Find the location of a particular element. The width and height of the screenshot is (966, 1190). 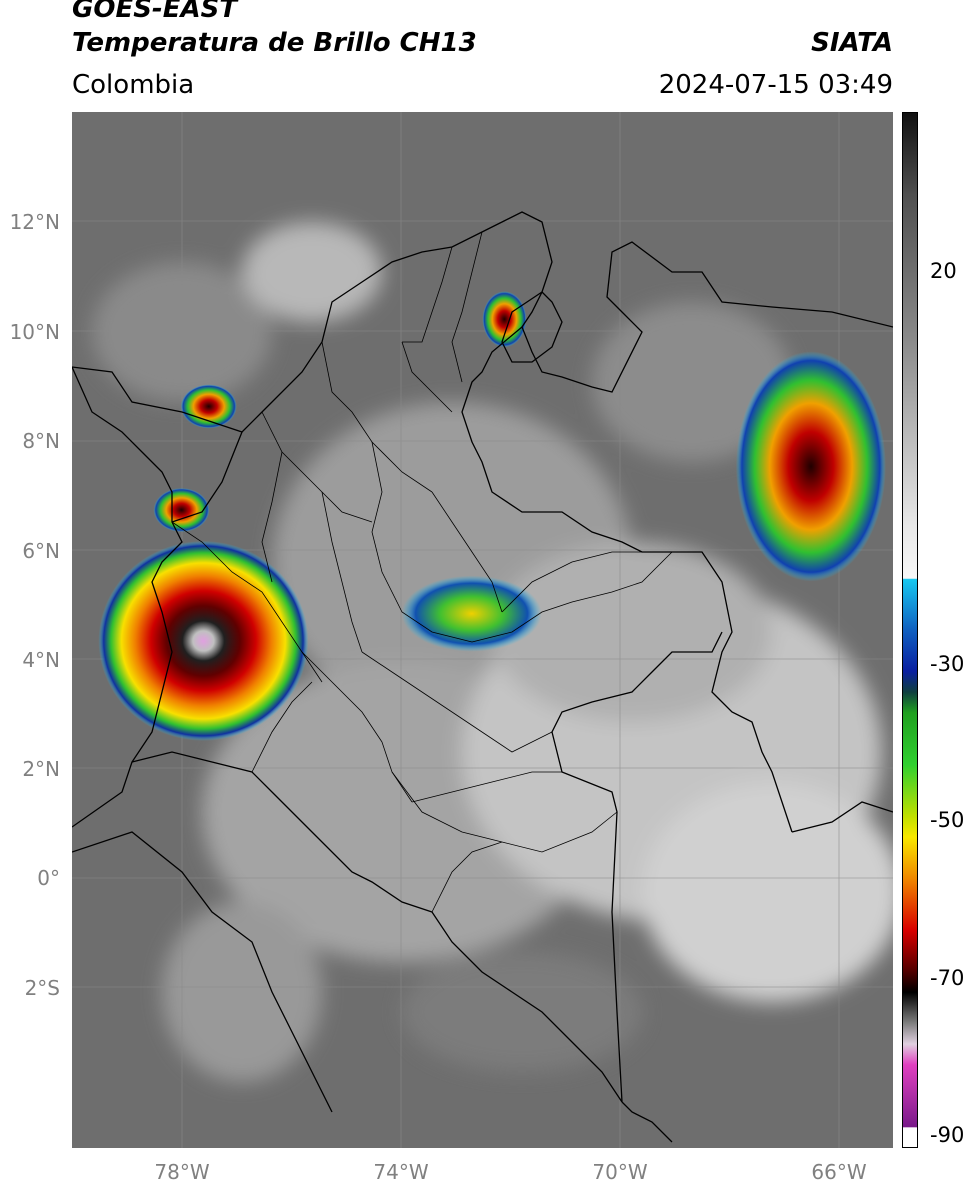

lon-label: 70°W is located at coordinates (620, 1172).